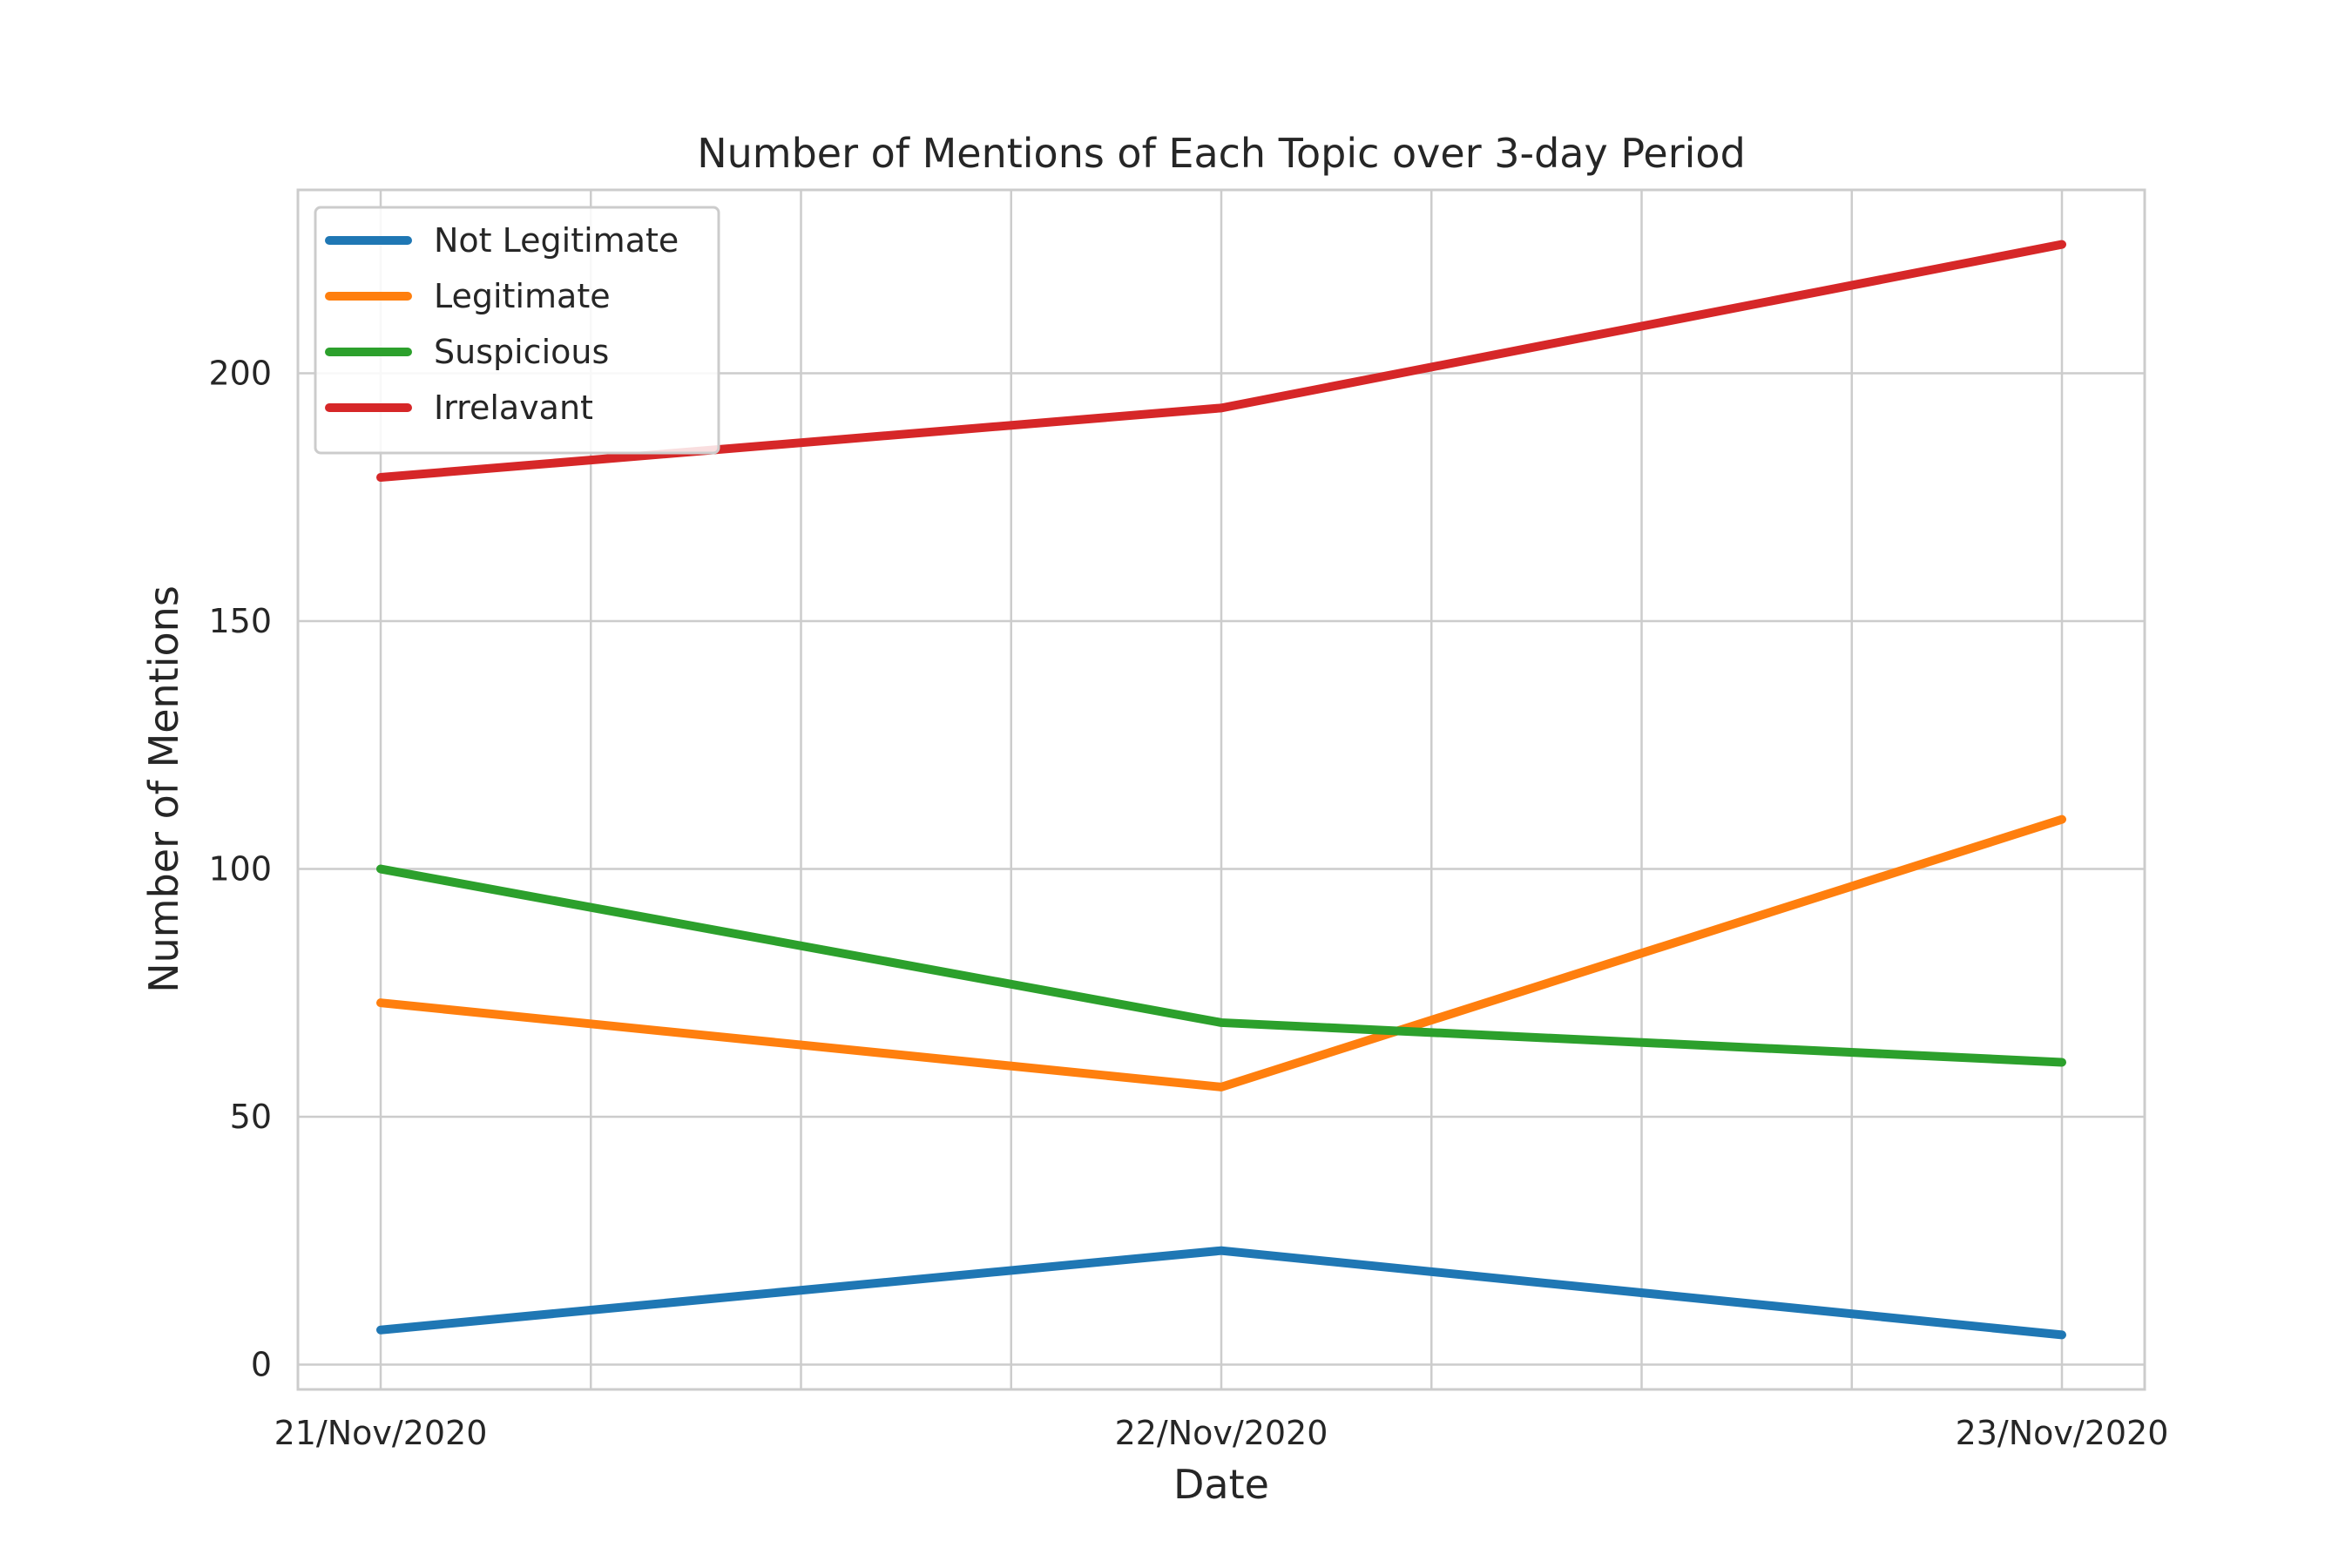 The image size is (2352, 1568). What do you see at coordinates (513, 408) in the screenshot?
I see `legend-label: Irrelavant` at bounding box center [513, 408].